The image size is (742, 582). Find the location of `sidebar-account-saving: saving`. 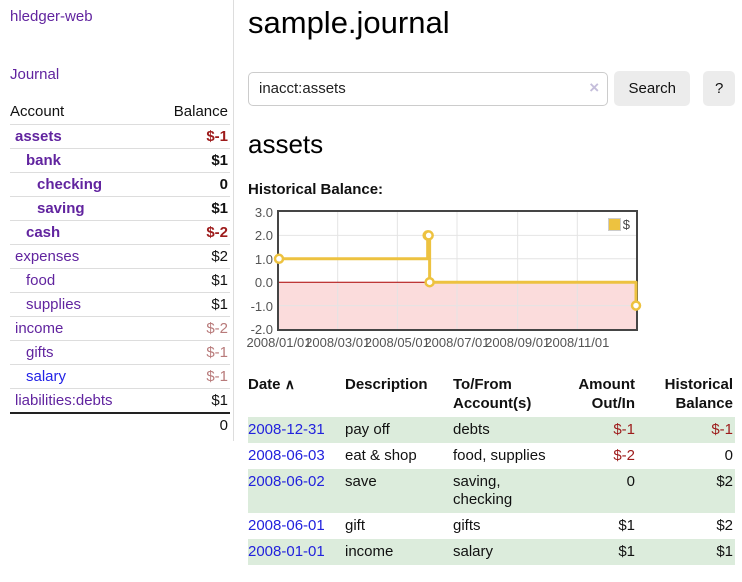

sidebar-account-saving: saving is located at coordinates (61, 208).